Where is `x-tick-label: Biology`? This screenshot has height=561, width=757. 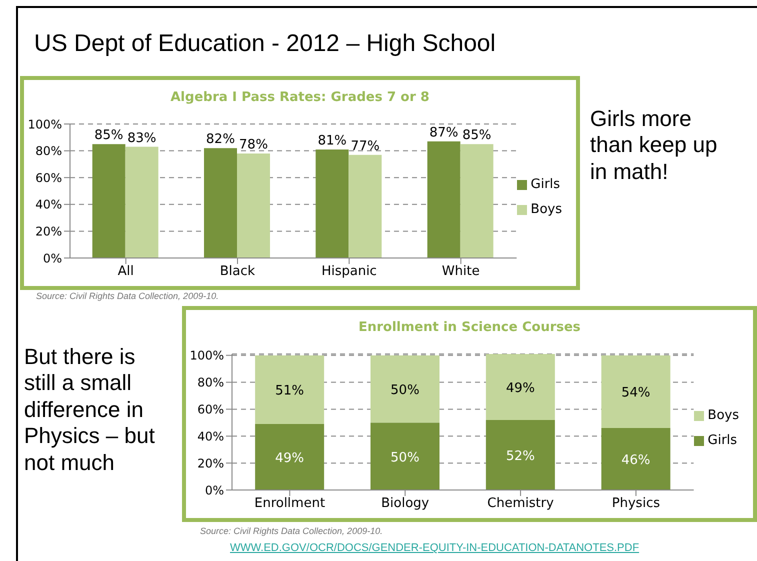 x-tick-label: Biology is located at coordinates (405, 504).